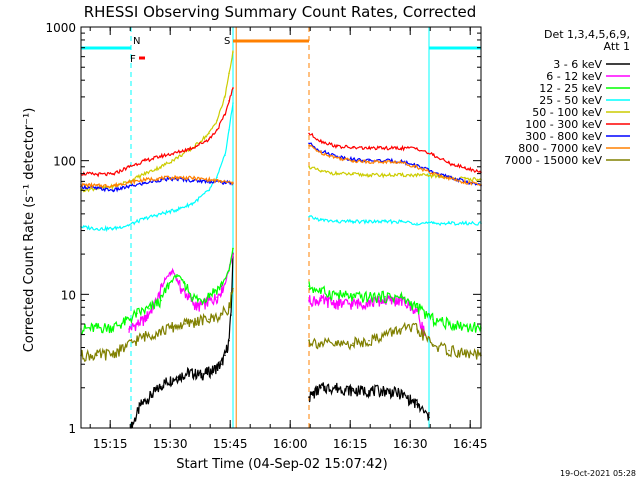 Image resolution: width=640 pixels, height=480 pixels. I want to click on x-tick-label-5: 16:30, so click(410, 444).